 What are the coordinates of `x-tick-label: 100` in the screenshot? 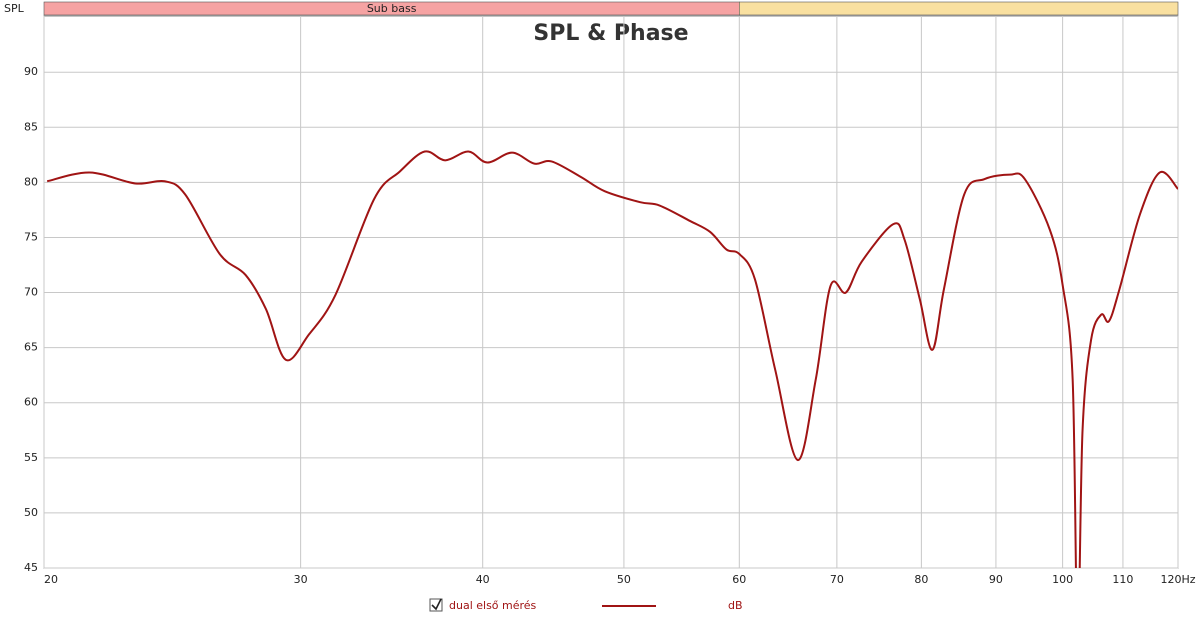 It's located at (1062, 579).